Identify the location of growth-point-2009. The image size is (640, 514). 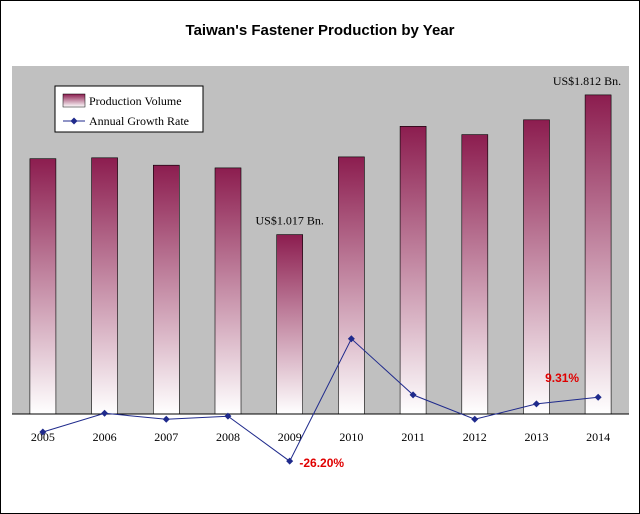
(290, 461).